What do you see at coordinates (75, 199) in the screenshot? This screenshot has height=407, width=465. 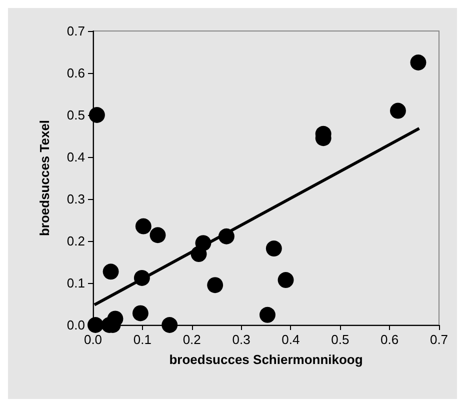 I see `y-tick-label: 0.3` at bounding box center [75, 199].